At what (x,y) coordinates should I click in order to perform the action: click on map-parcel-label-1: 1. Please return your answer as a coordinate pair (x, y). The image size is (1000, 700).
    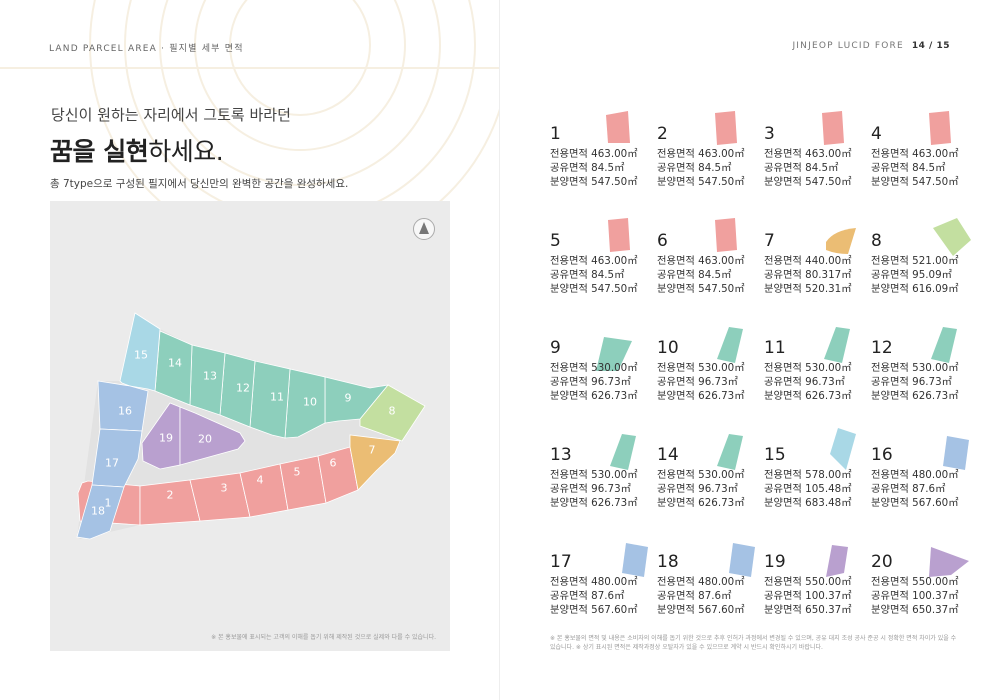
    Looking at the image, I should click on (108, 503).